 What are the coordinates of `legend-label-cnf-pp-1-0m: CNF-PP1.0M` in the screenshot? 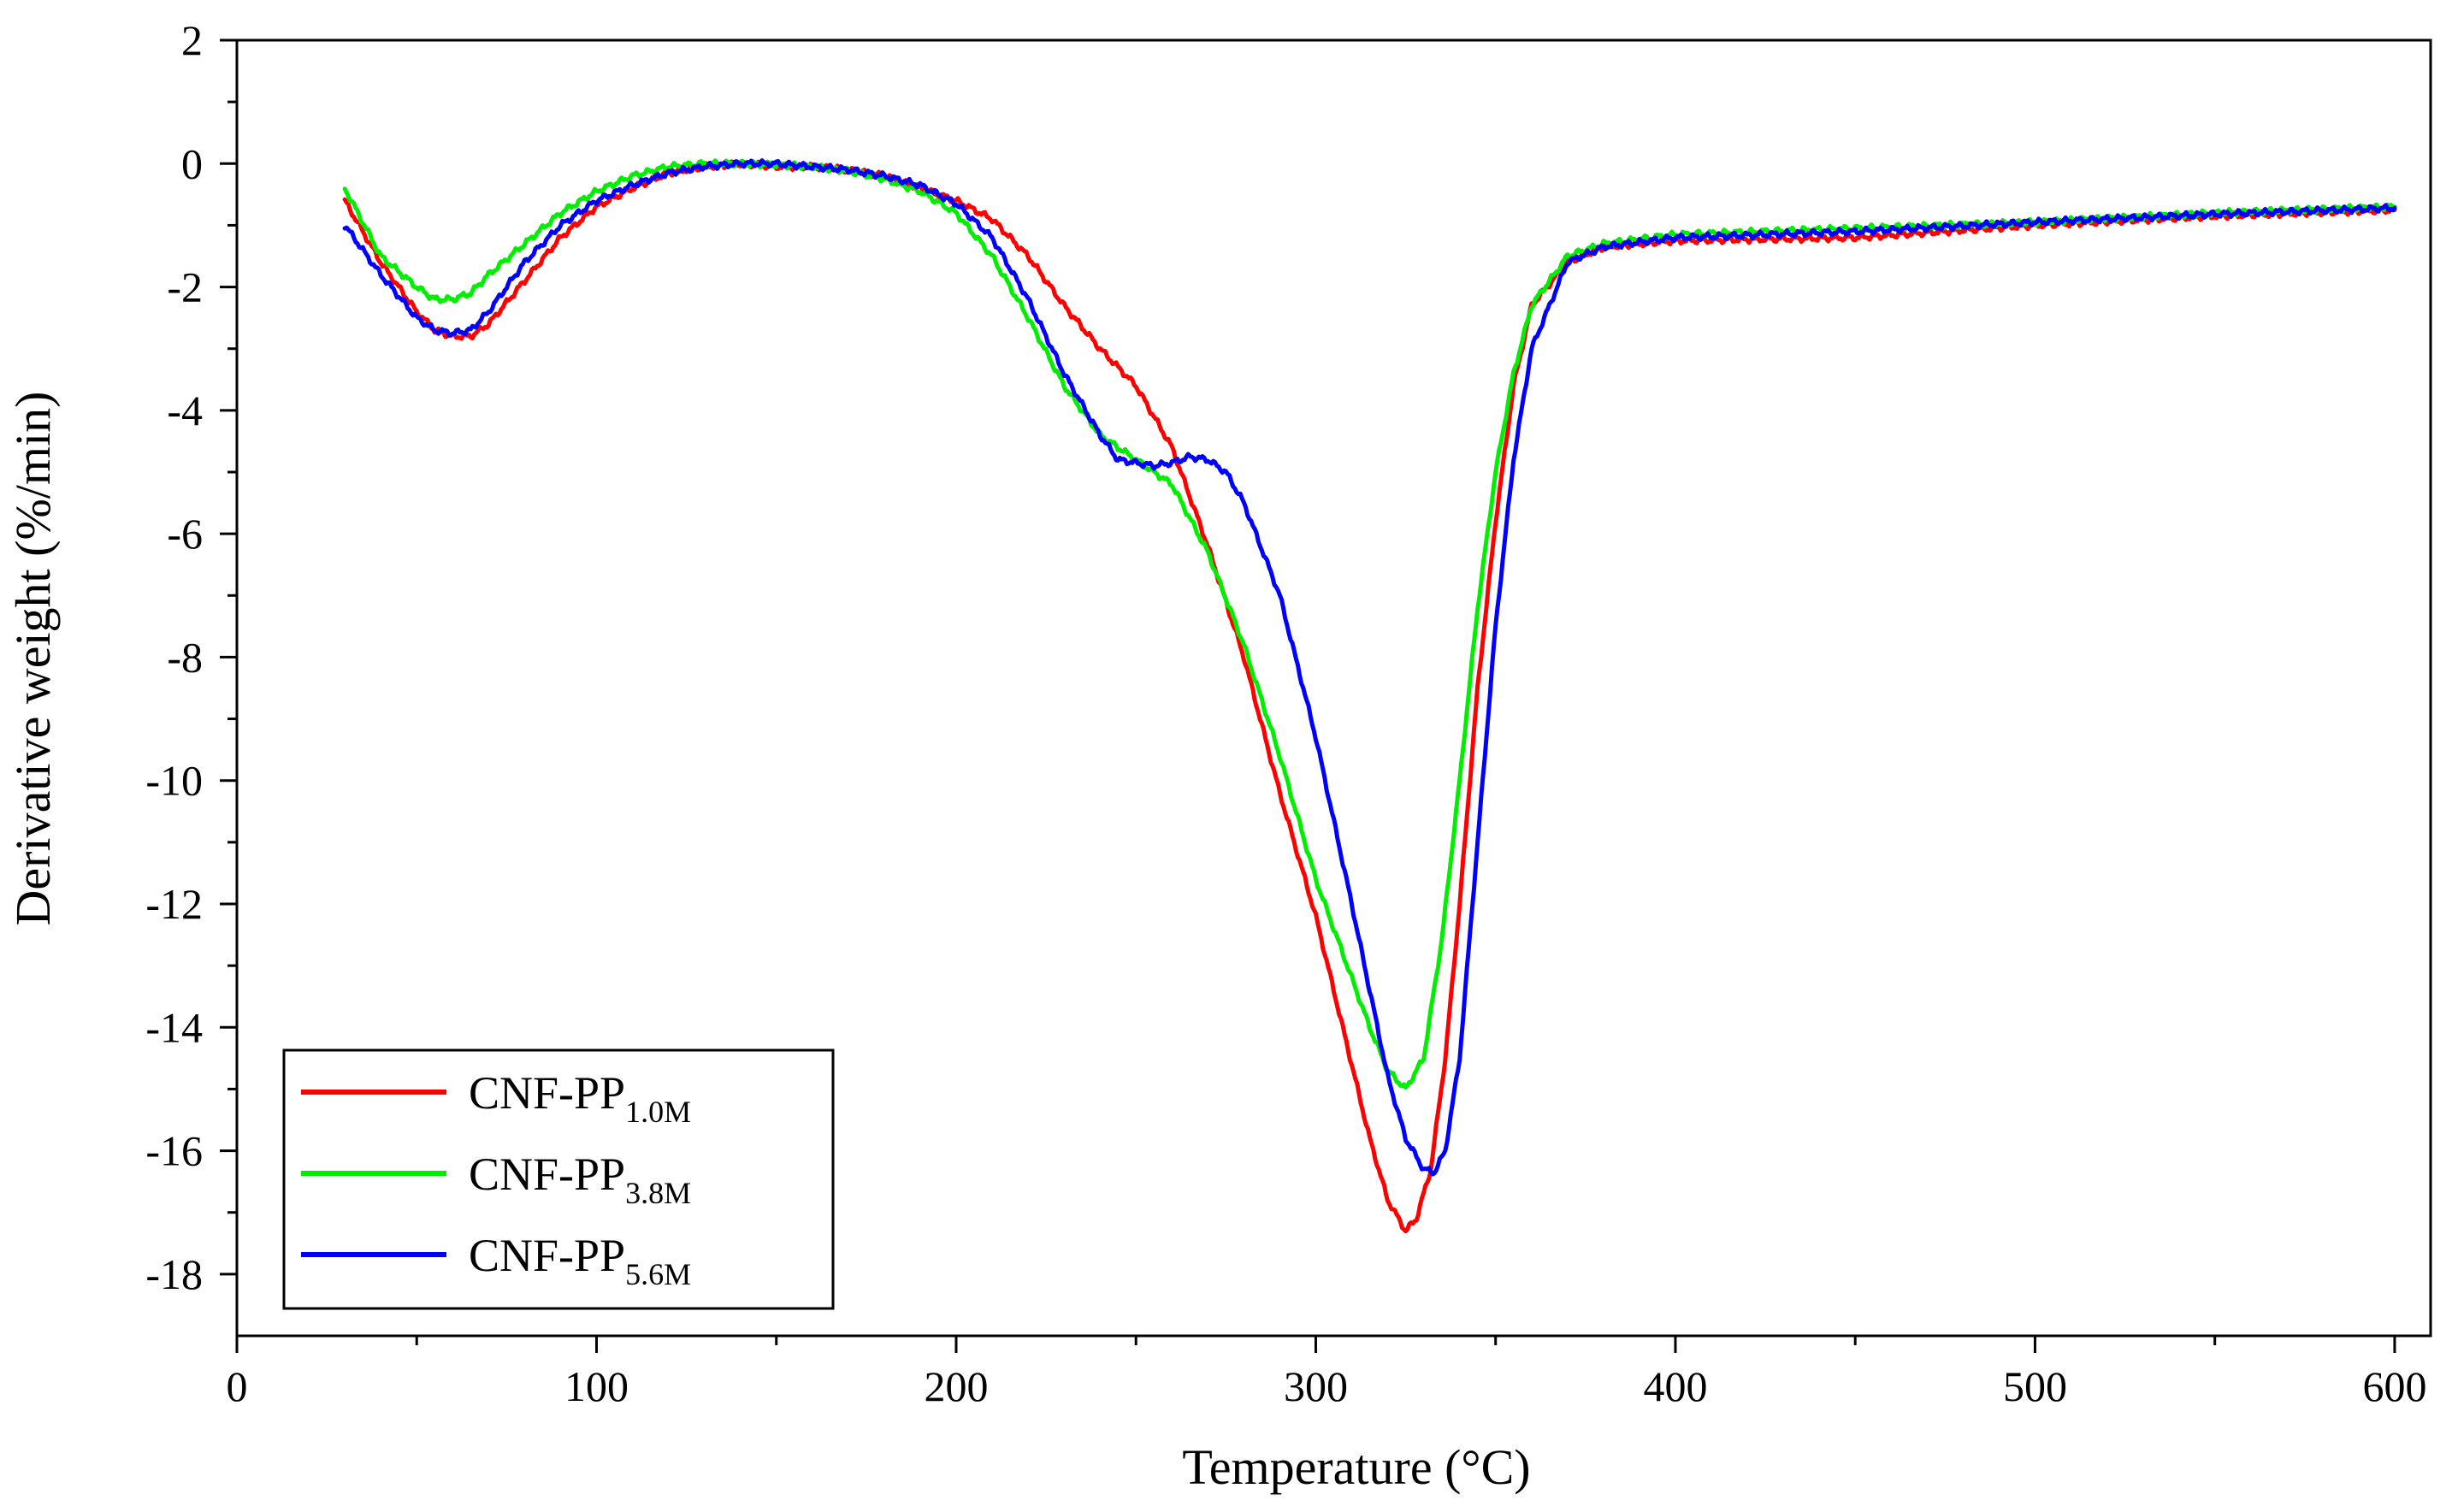 It's located at (580, 1098).